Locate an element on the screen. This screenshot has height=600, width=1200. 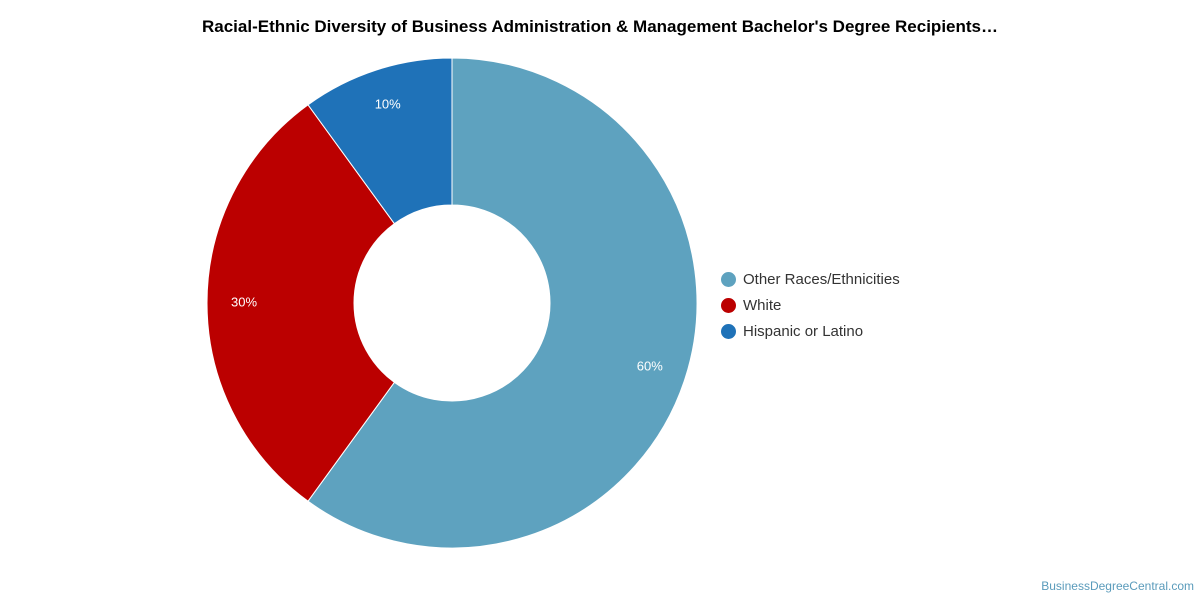
legend-swatch-white is located at coordinates (728, 305).